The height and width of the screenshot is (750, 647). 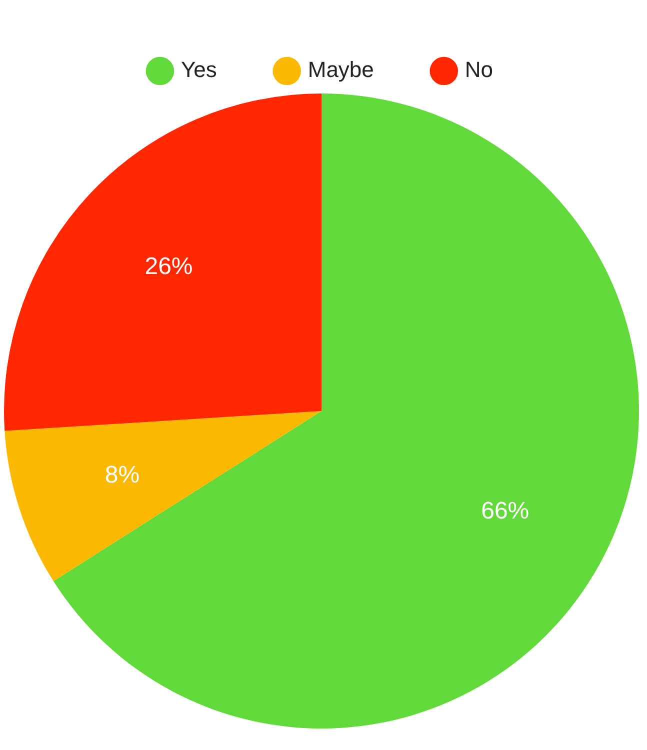 I want to click on data-label: 8%, so click(x=122, y=474).